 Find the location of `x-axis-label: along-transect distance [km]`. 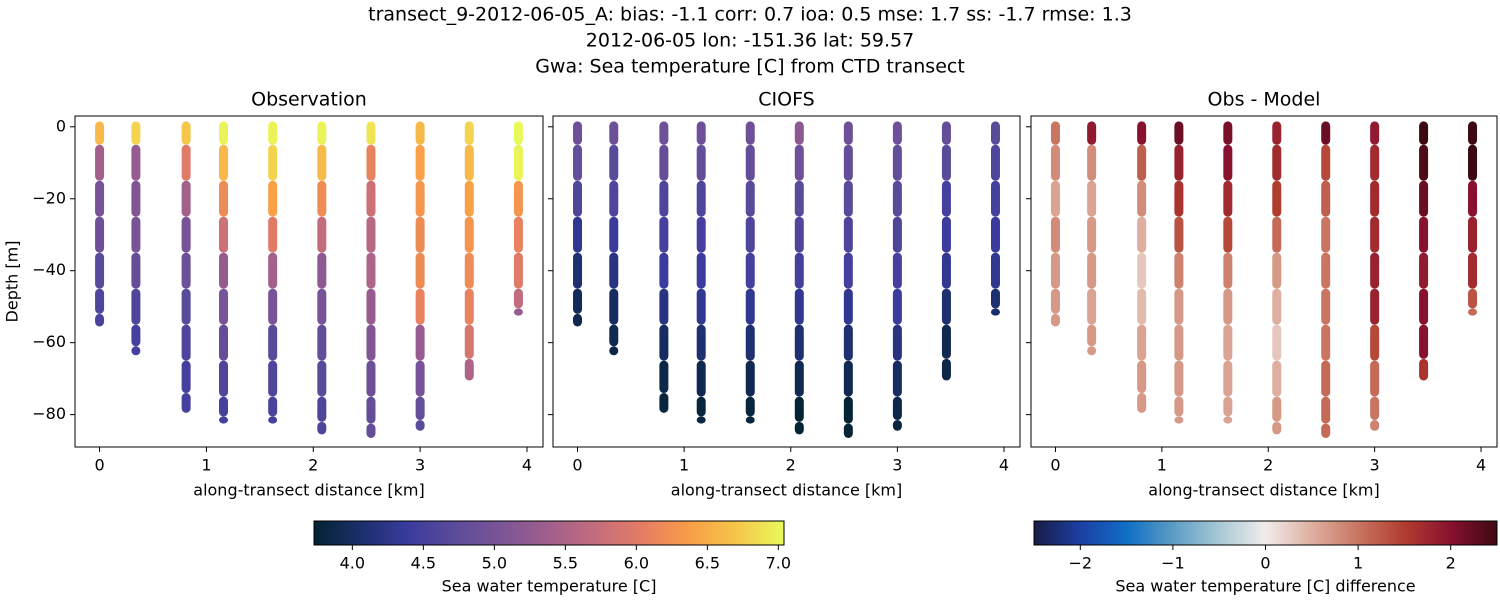

x-axis-label: along-transect distance [km] is located at coordinates (786, 490).